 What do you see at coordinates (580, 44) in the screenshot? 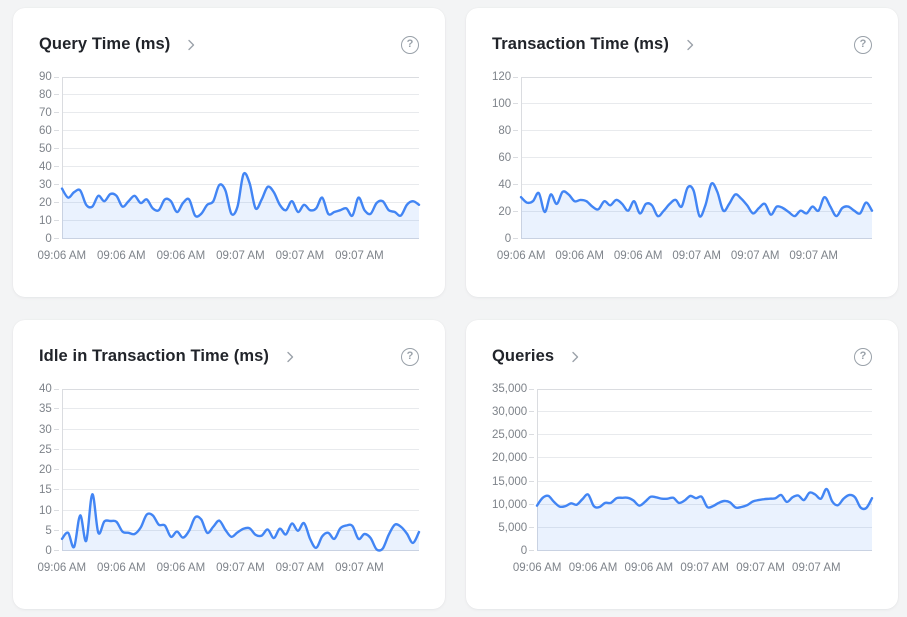
I see `card-title: Transaction Time (ms)` at bounding box center [580, 44].